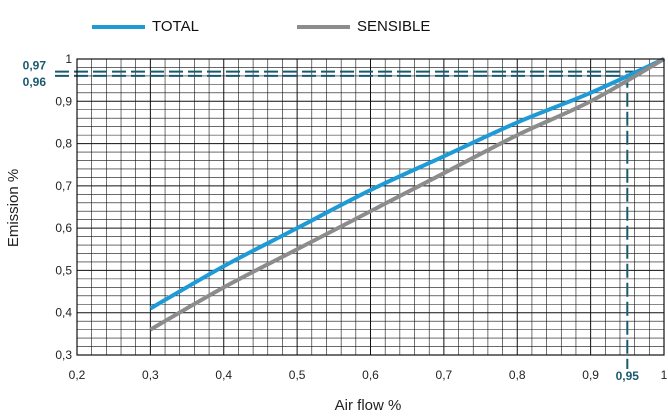 The image size is (668, 419). What do you see at coordinates (63, 313) in the screenshot?
I see `y-tick-label: 0,4` at bounding box center [63, 313].